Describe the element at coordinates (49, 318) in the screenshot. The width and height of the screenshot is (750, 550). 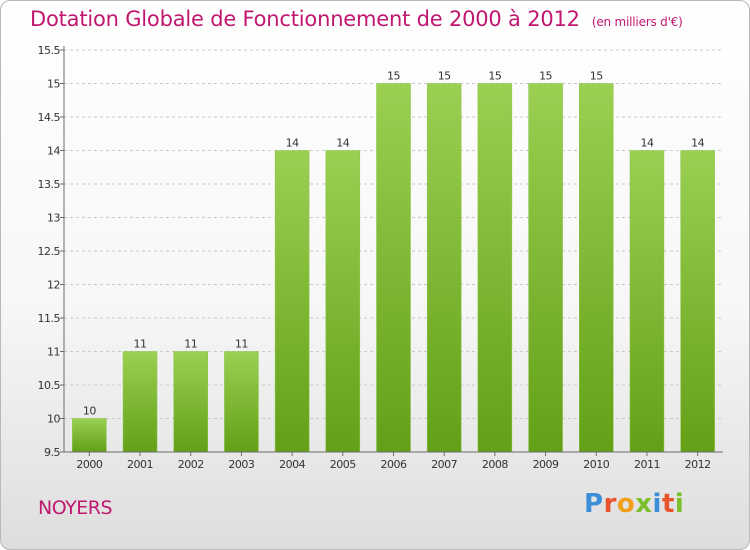
I see `y-tick-label: 11.5` at that location.